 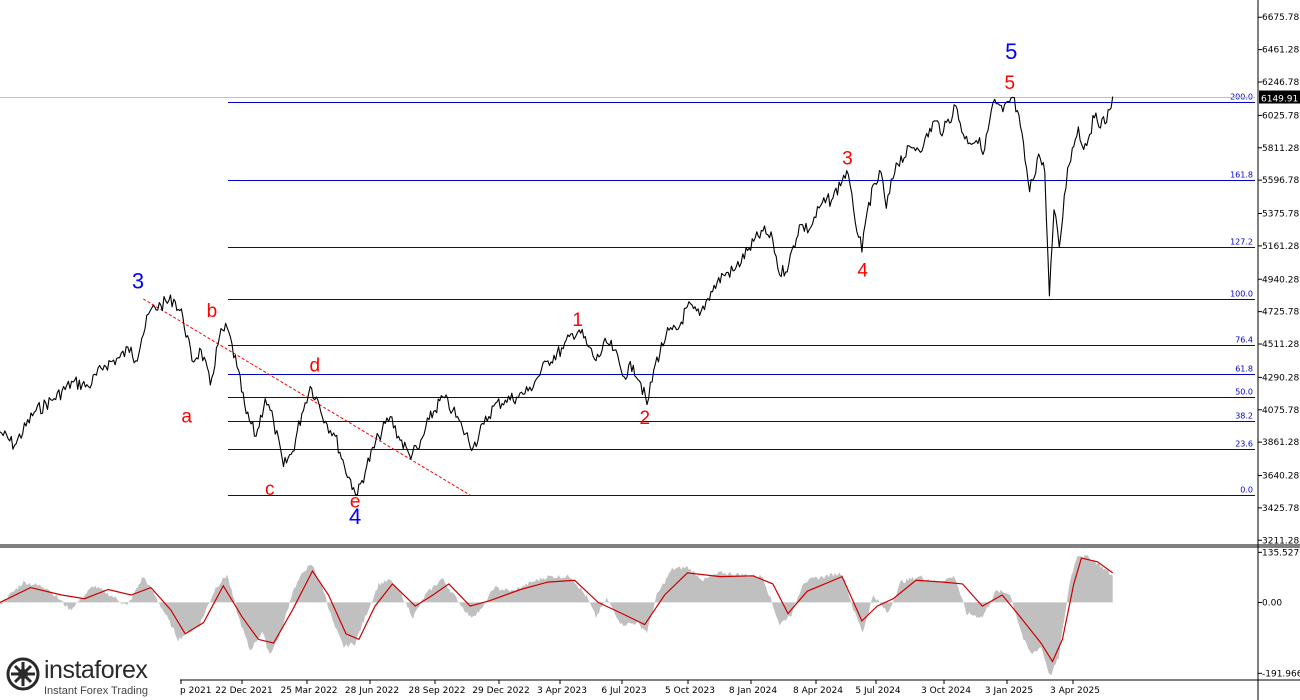 What do you see at coordinates (557, 610) in the screenshot?
I see `oscillator-signal-line` at bounding box center [557, 610].